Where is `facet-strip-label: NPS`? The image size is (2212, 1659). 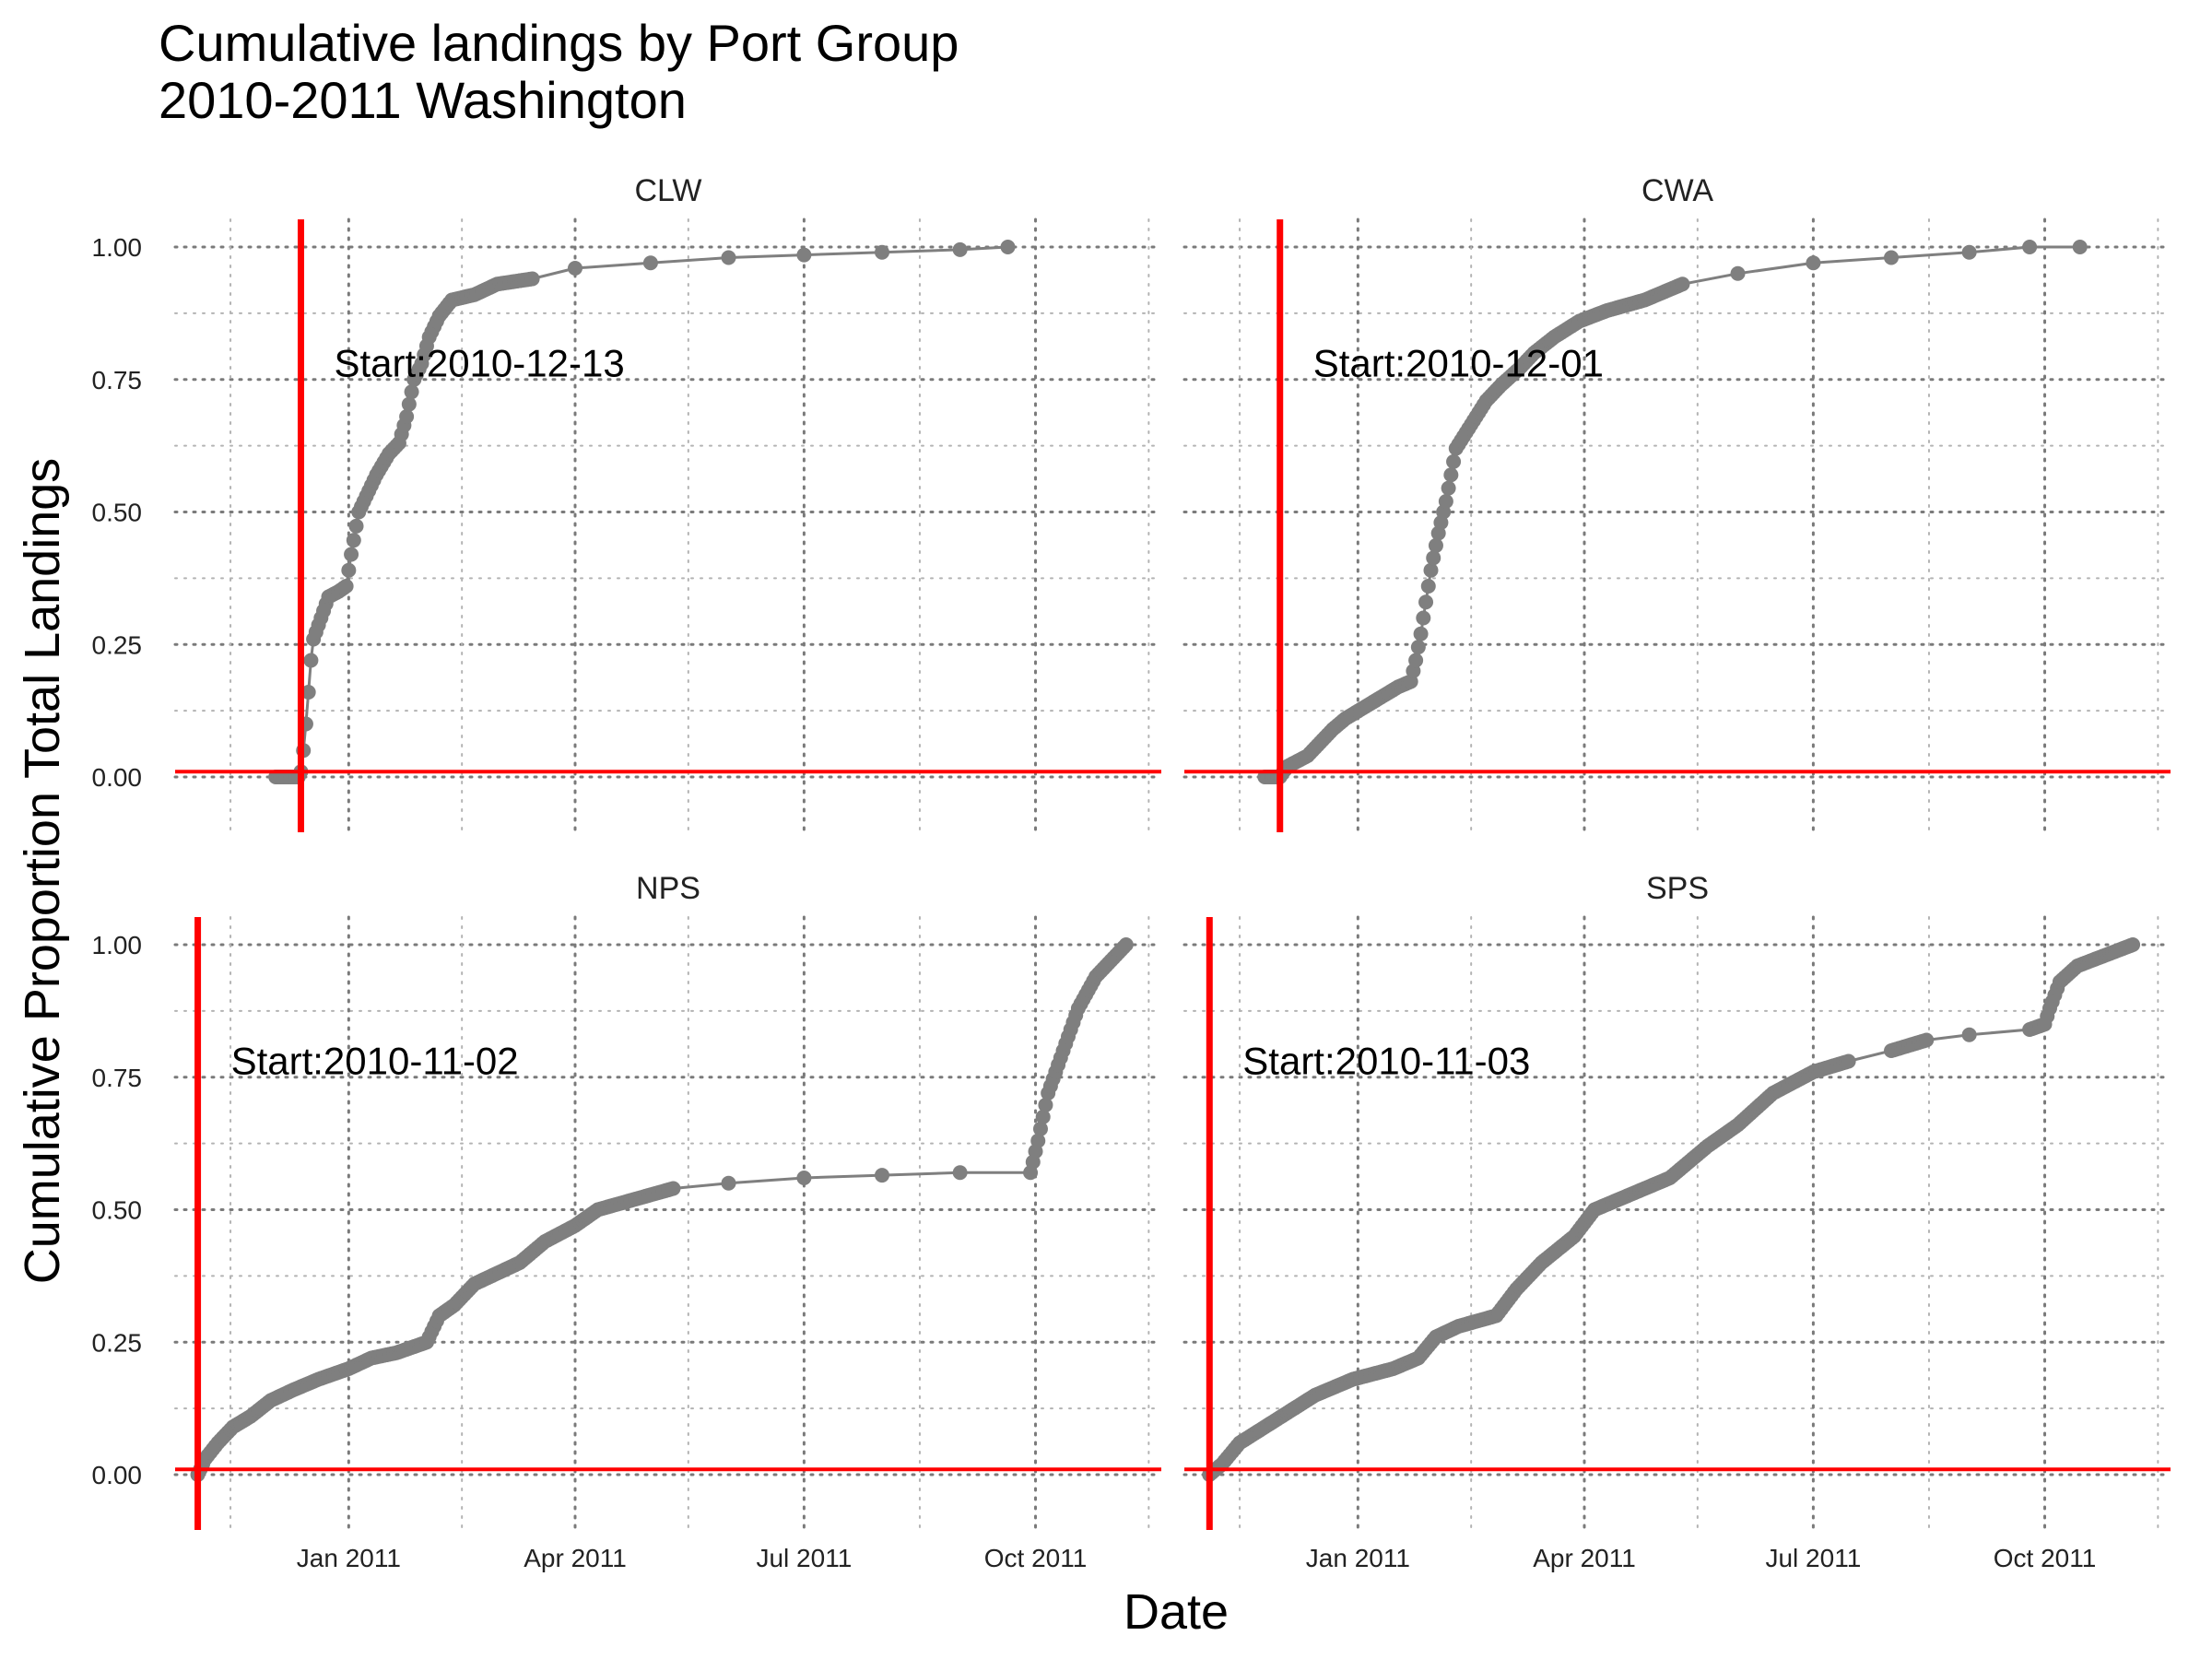 facet-strip-label: NPS is located at coordinates (668, 888).